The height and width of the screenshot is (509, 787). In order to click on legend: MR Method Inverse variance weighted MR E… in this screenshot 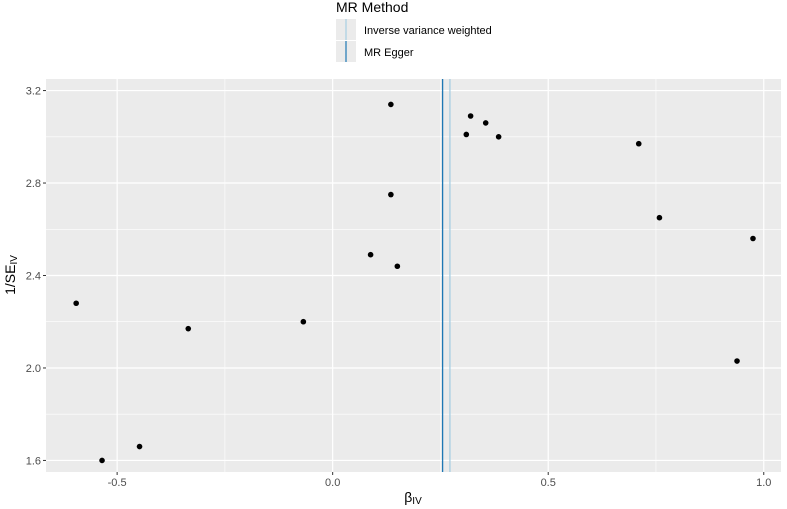, I will do `click(414, 31)`.